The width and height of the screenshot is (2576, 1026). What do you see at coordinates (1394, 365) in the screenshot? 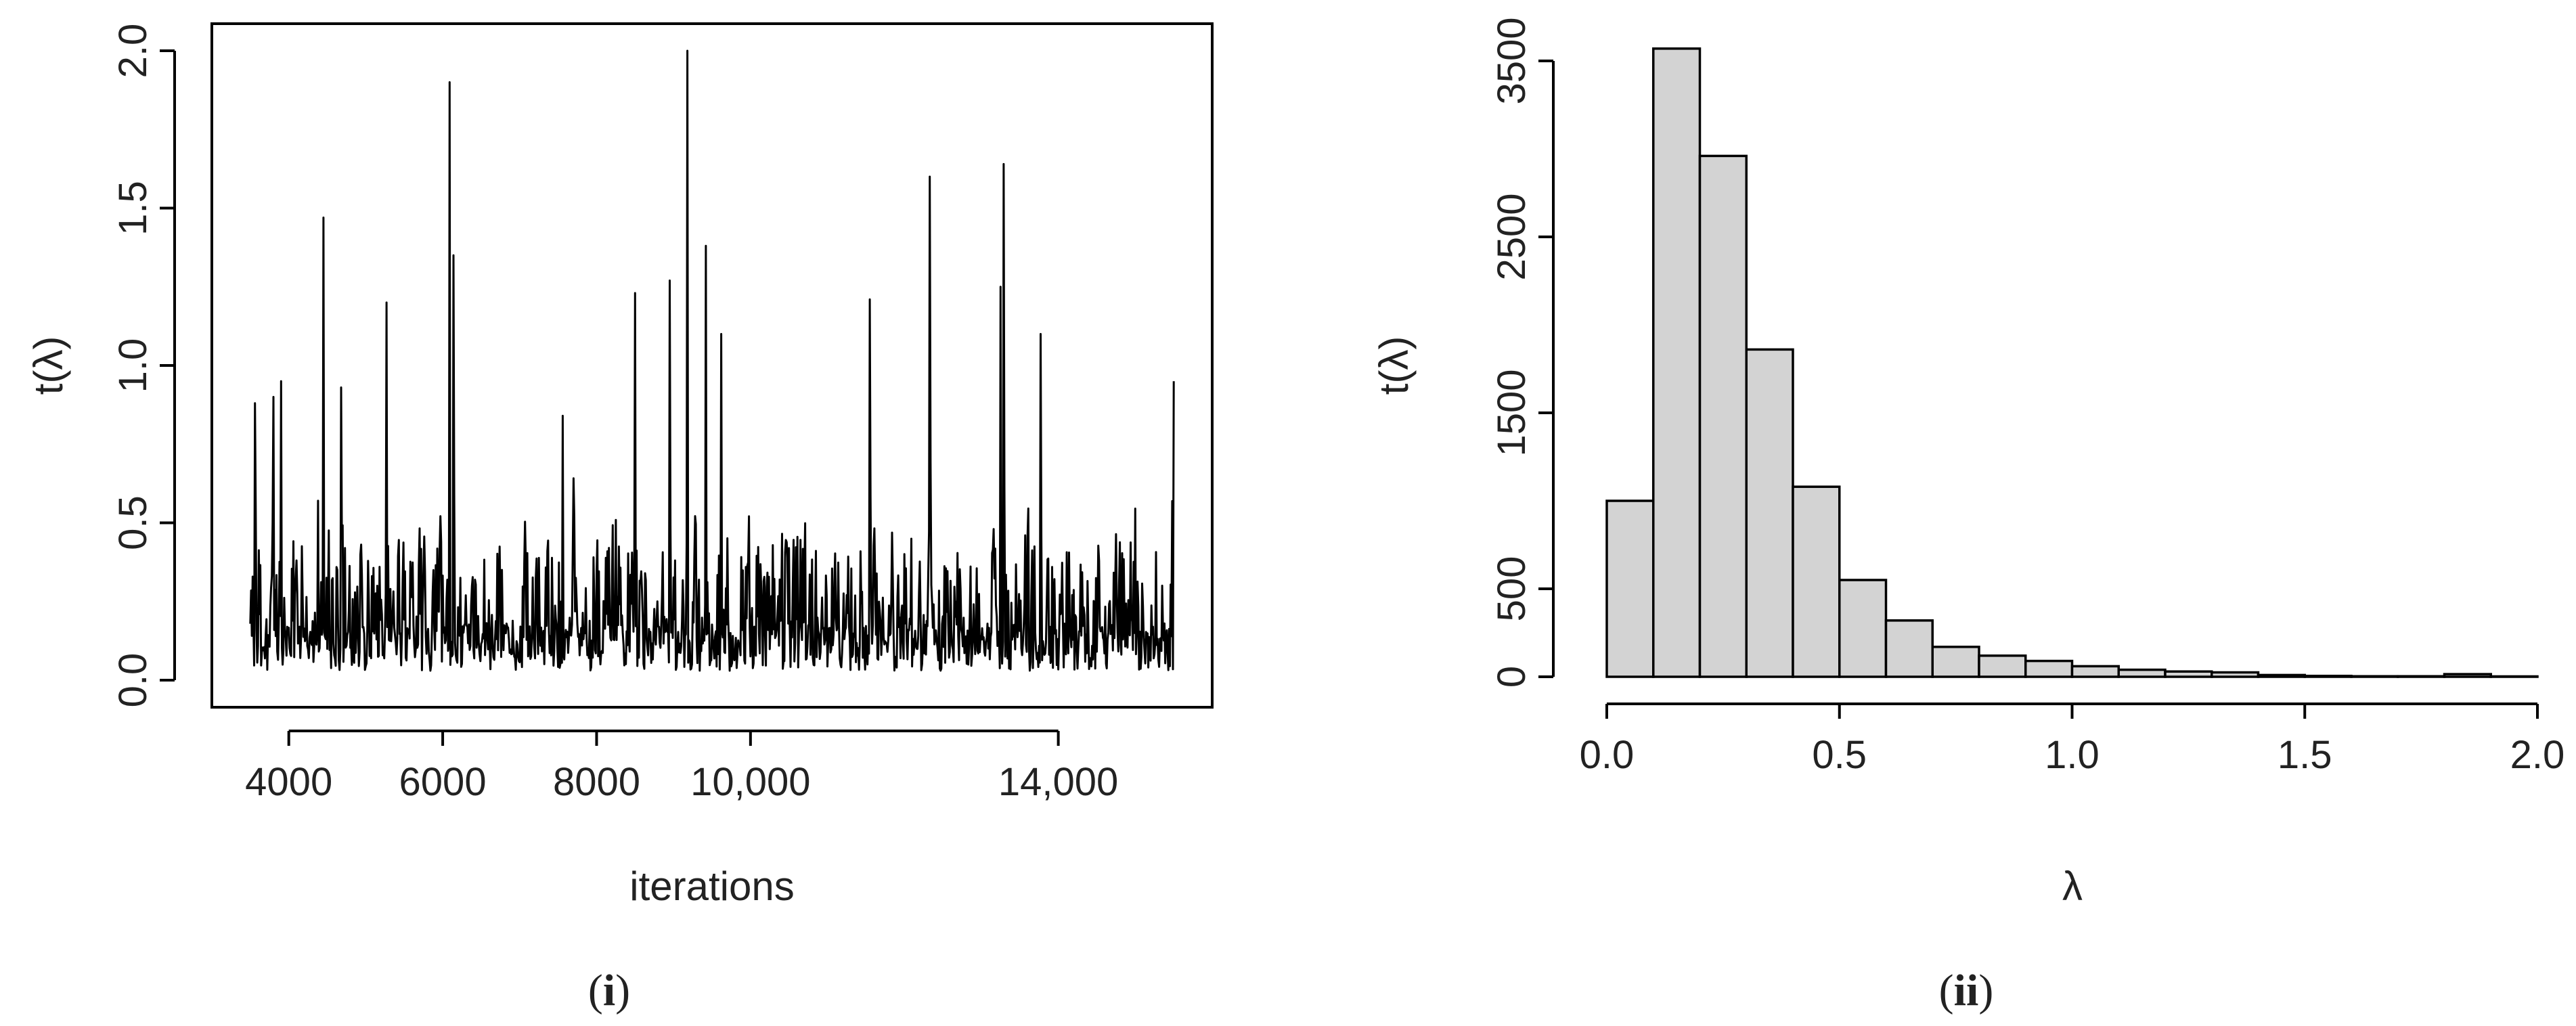
I see `histogram-y-axis-title: t(λ)` at bounding box center [1394, 365].